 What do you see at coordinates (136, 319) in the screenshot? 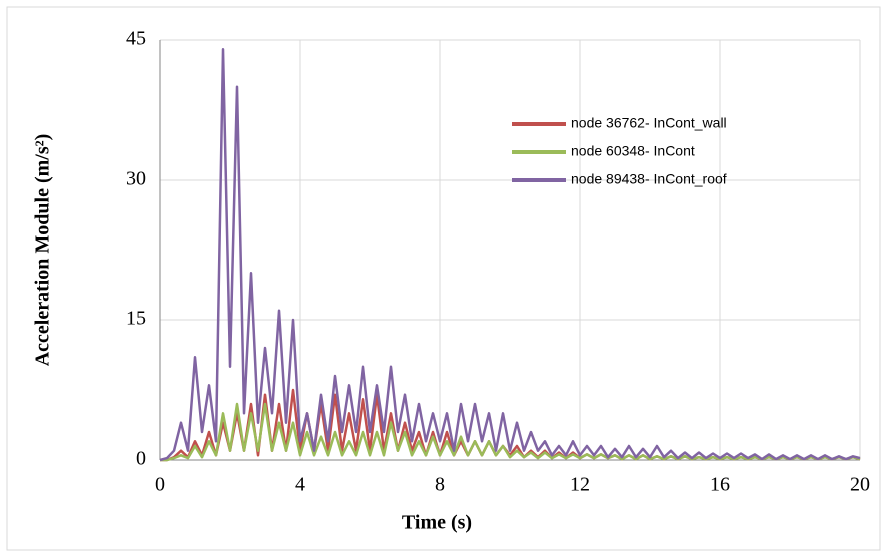
I see `y-tick-label: 15` at bounding box center [136, 319].